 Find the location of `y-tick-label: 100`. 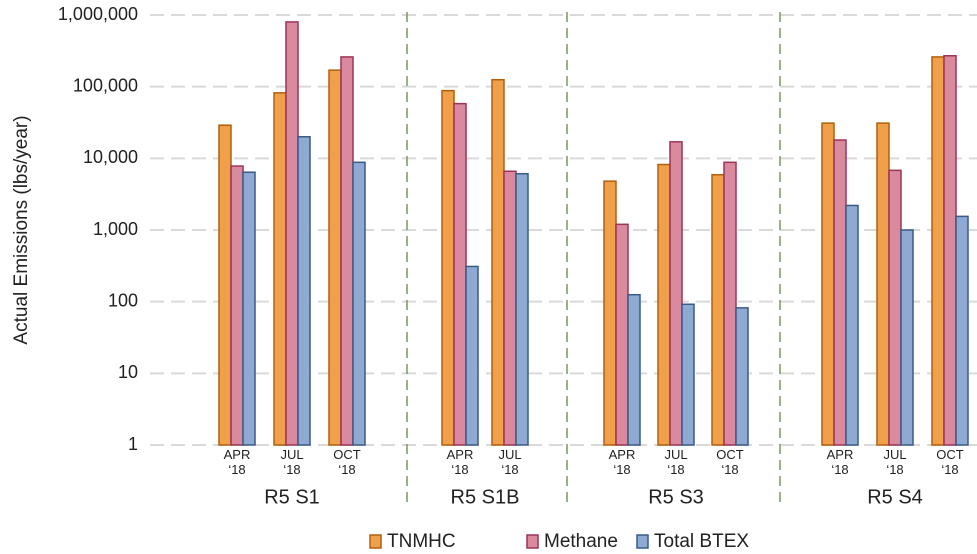

y-tick-label: 100 is located at coordinates (123, 300).